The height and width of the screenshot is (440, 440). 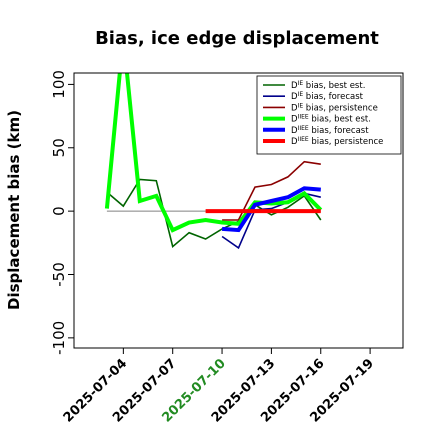 What do you see at coordinates (59, 274) in the screenshot?
I see `y-tick-label: -50` at bounding box center [59, 274].